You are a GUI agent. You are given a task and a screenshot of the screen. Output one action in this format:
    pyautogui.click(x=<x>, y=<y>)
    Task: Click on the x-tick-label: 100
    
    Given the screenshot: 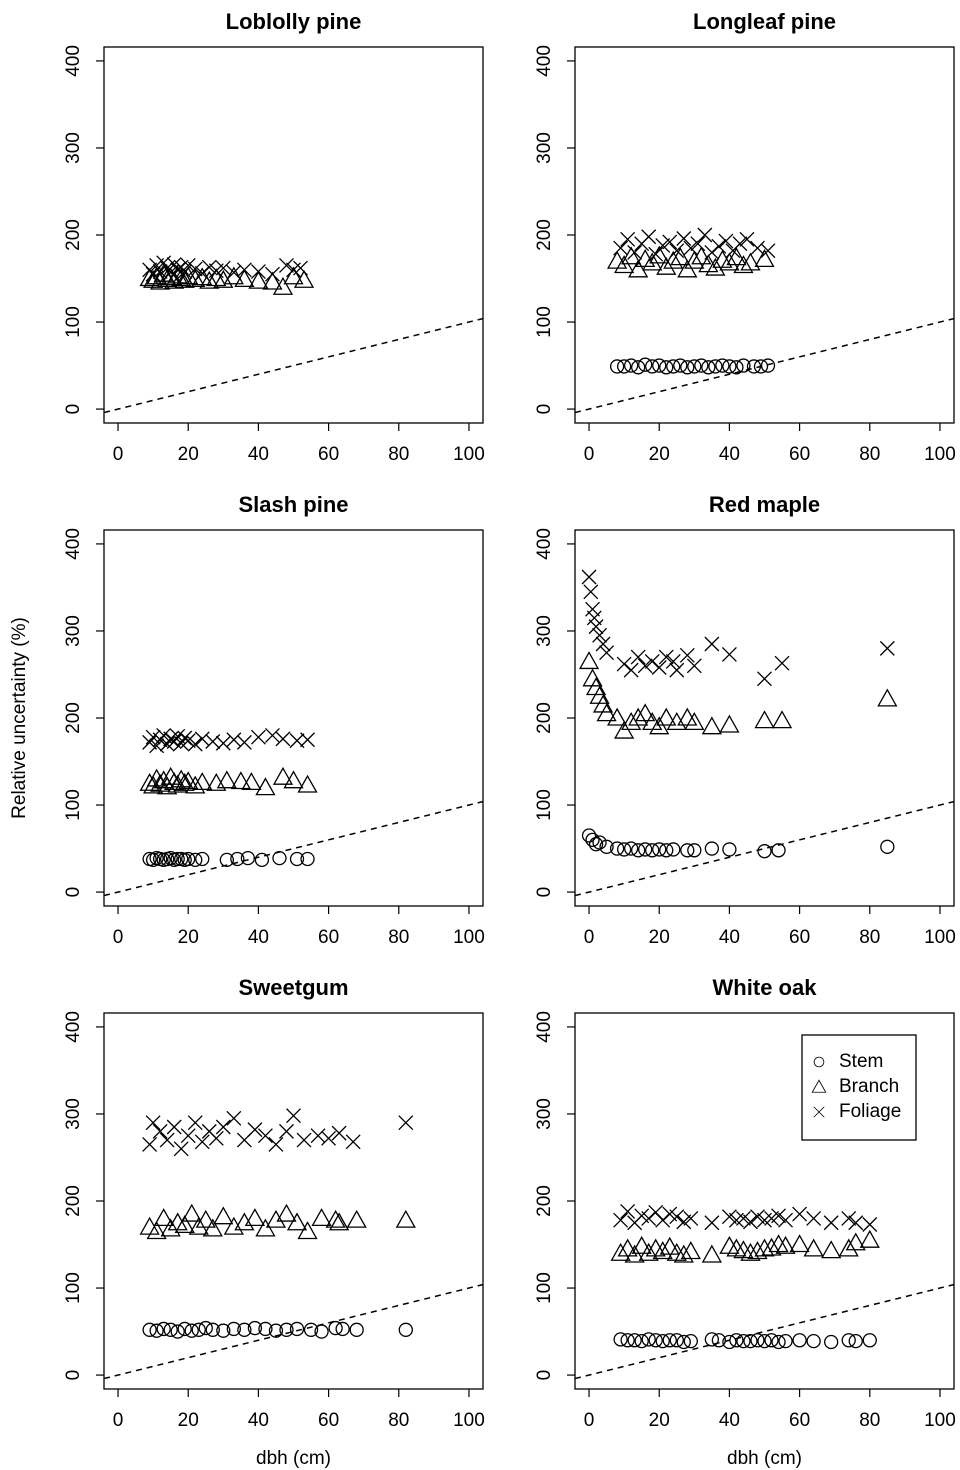 What is the action you would take?
    pyautogui.click(x=940, y=937)
    